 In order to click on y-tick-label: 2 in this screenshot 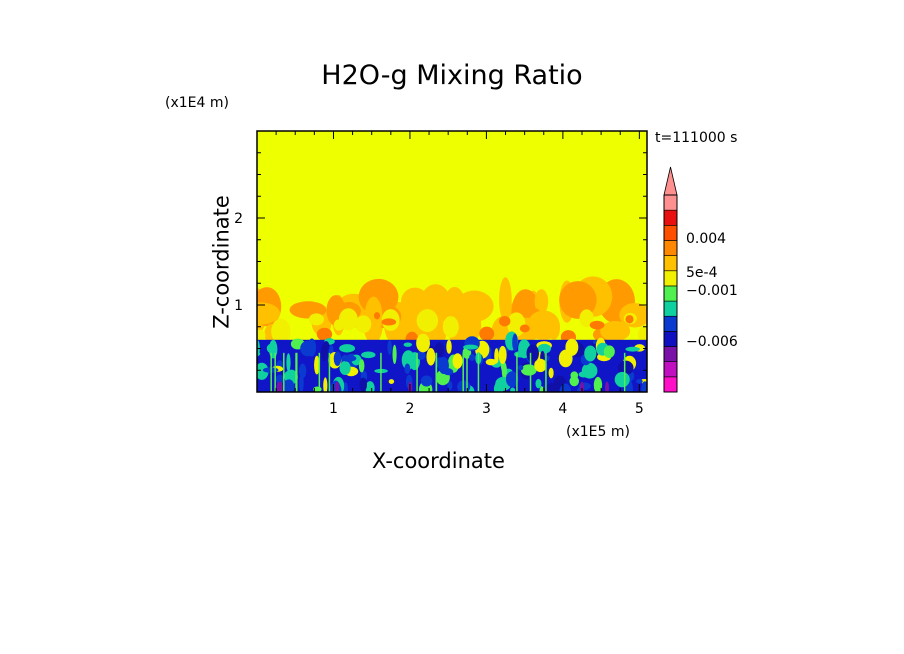, I will do `click(238, 219)`.